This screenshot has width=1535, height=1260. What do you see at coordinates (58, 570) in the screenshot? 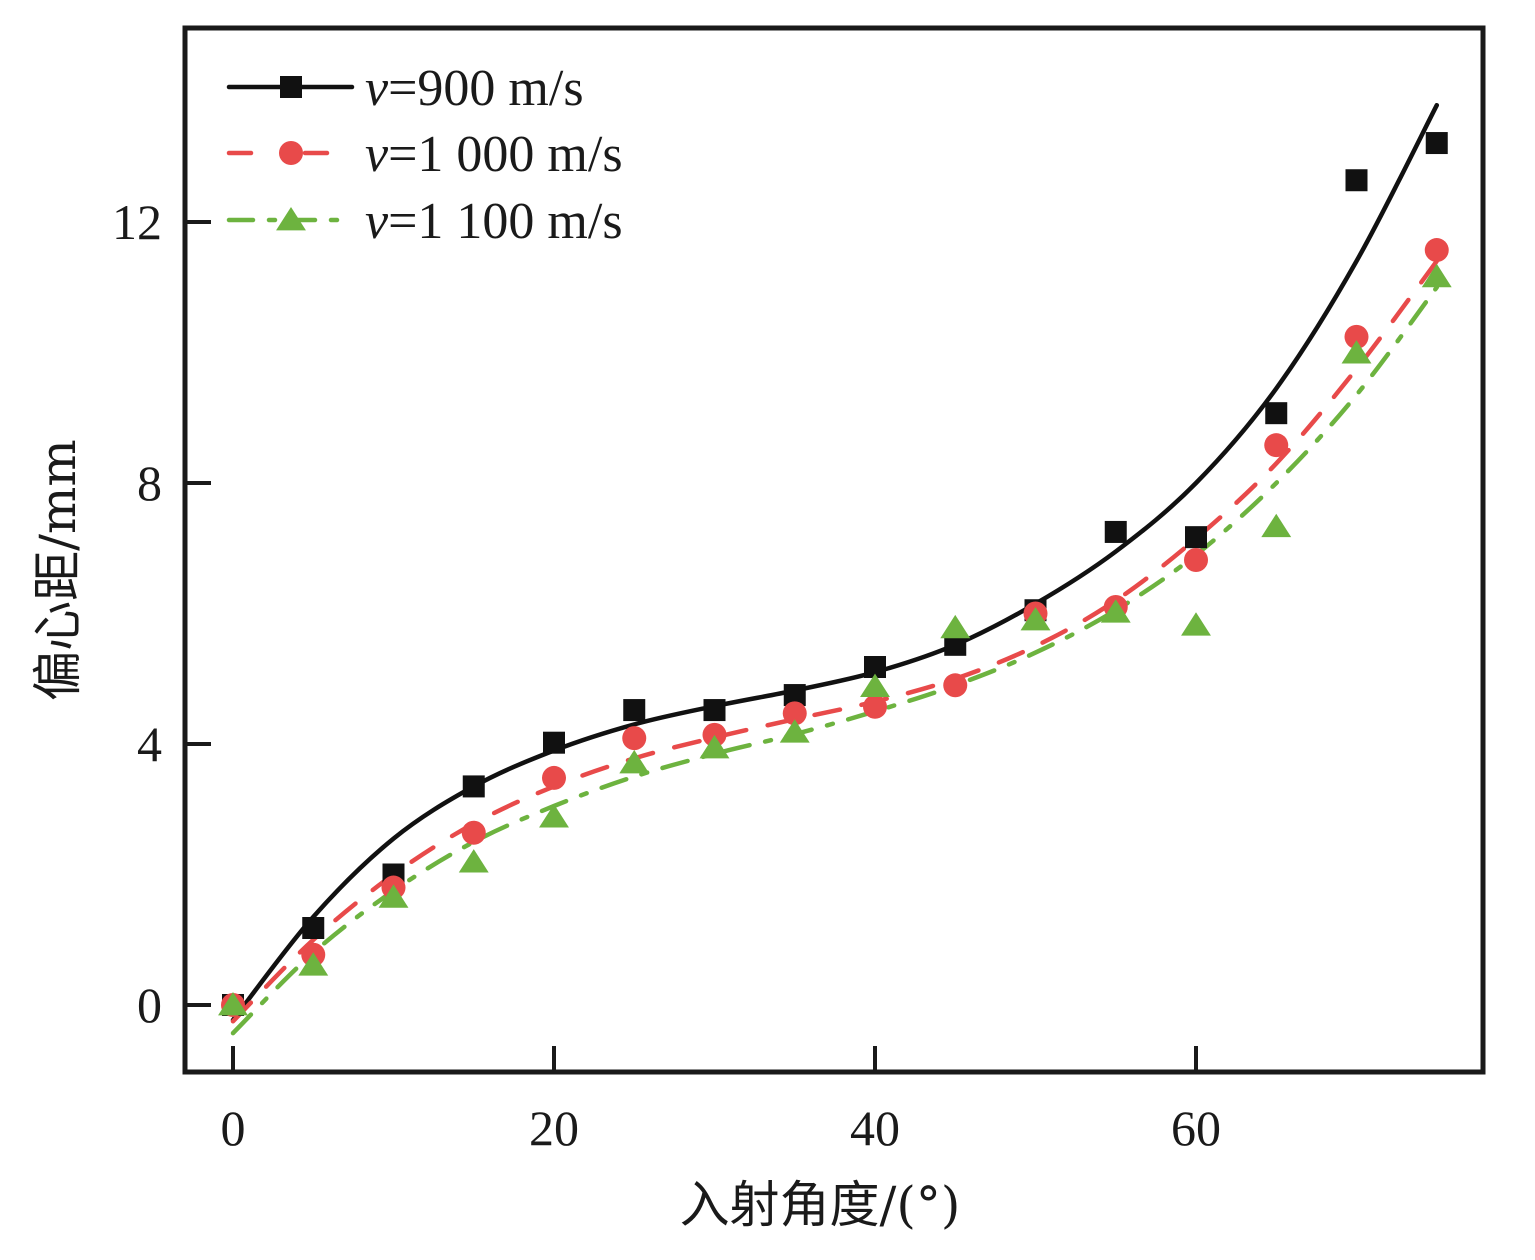
I see `y-axis-title: 偏心距/mm` at bounding box center [58, 570].